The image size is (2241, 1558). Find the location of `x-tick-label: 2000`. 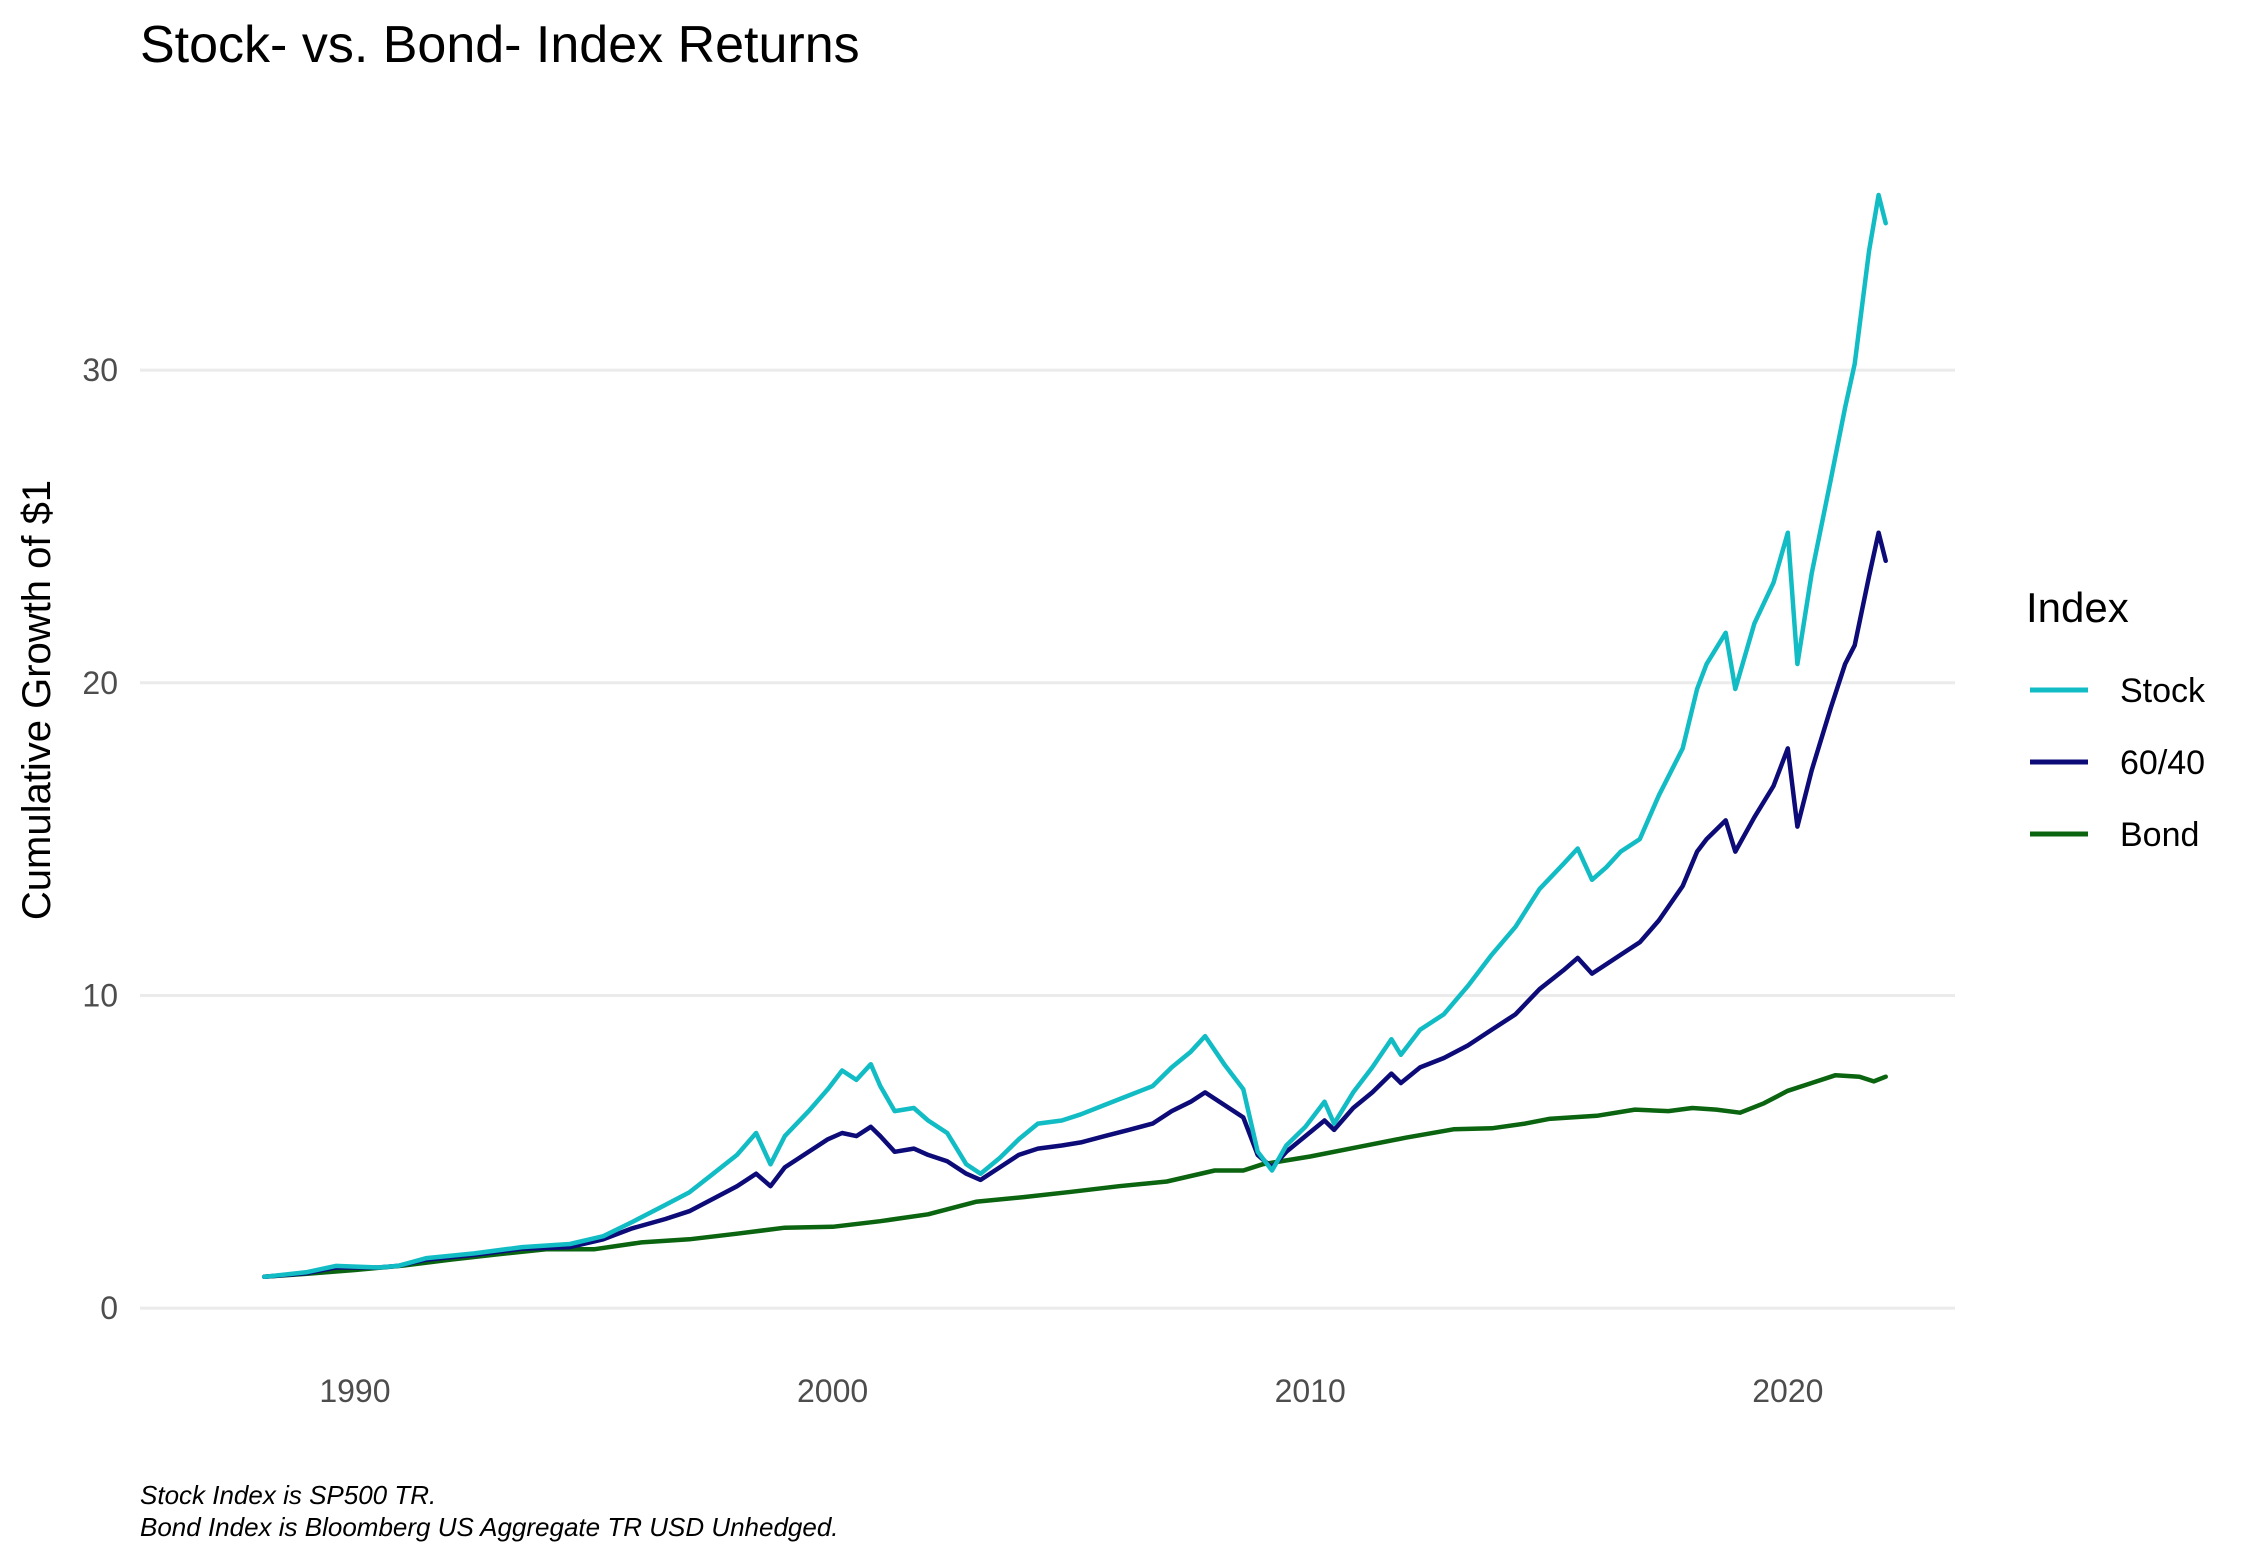

x-tick-label: 2000 is located at coordinates (832, 1391).